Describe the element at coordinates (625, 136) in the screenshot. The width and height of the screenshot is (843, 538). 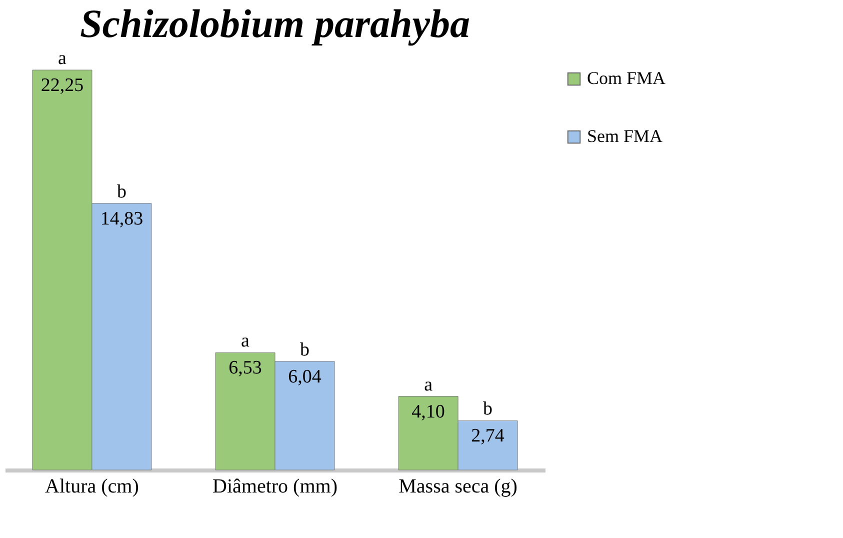
I see `legend-label: Sem FMA` at that location.